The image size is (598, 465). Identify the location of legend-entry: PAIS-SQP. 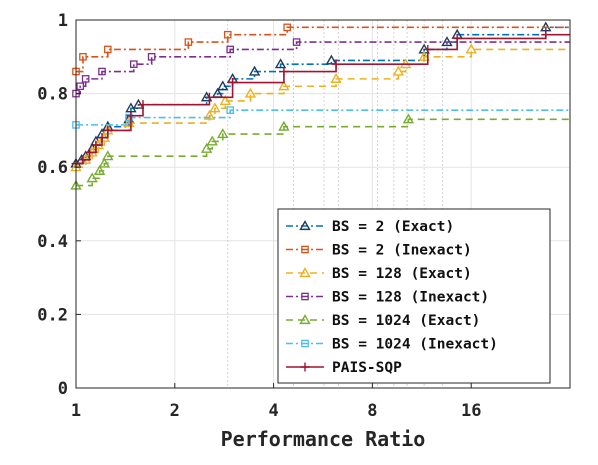
(344, 368).